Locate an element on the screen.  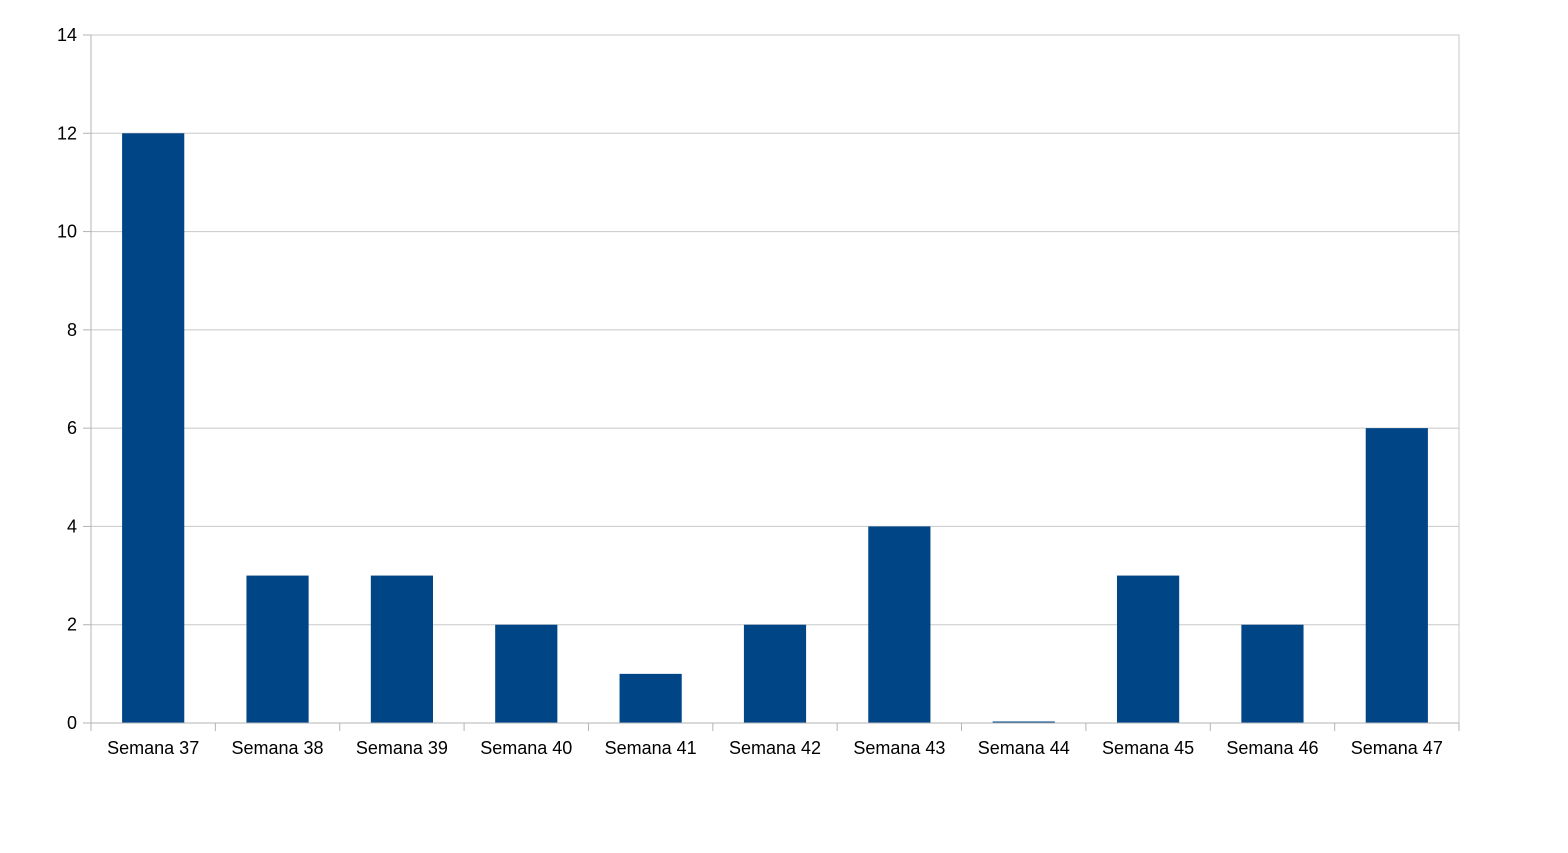
x-tick-label: Semana 43 is located at coordinates (899, 748).